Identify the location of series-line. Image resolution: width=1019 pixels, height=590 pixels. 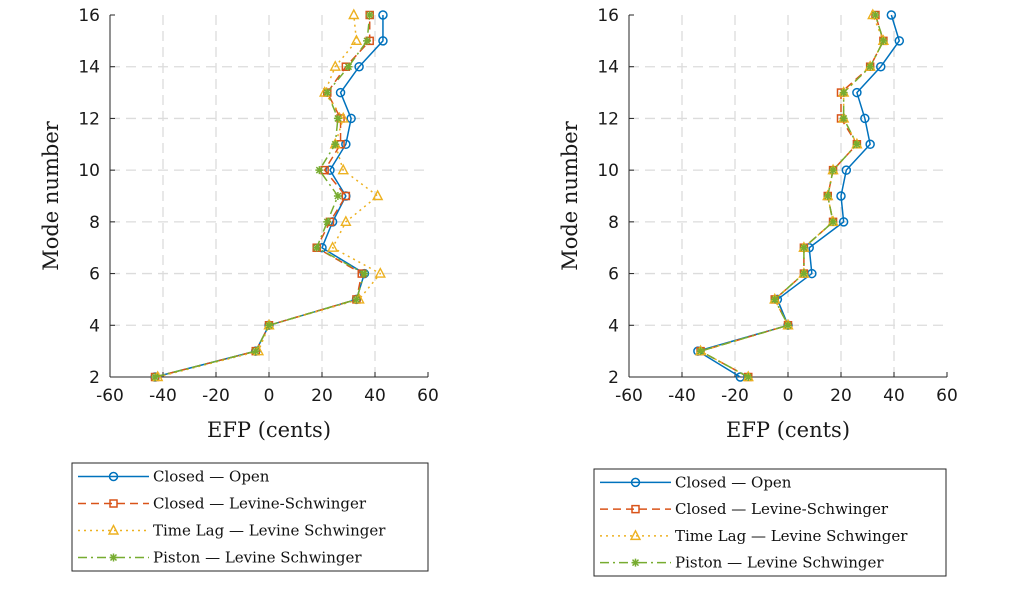
(269, 196).